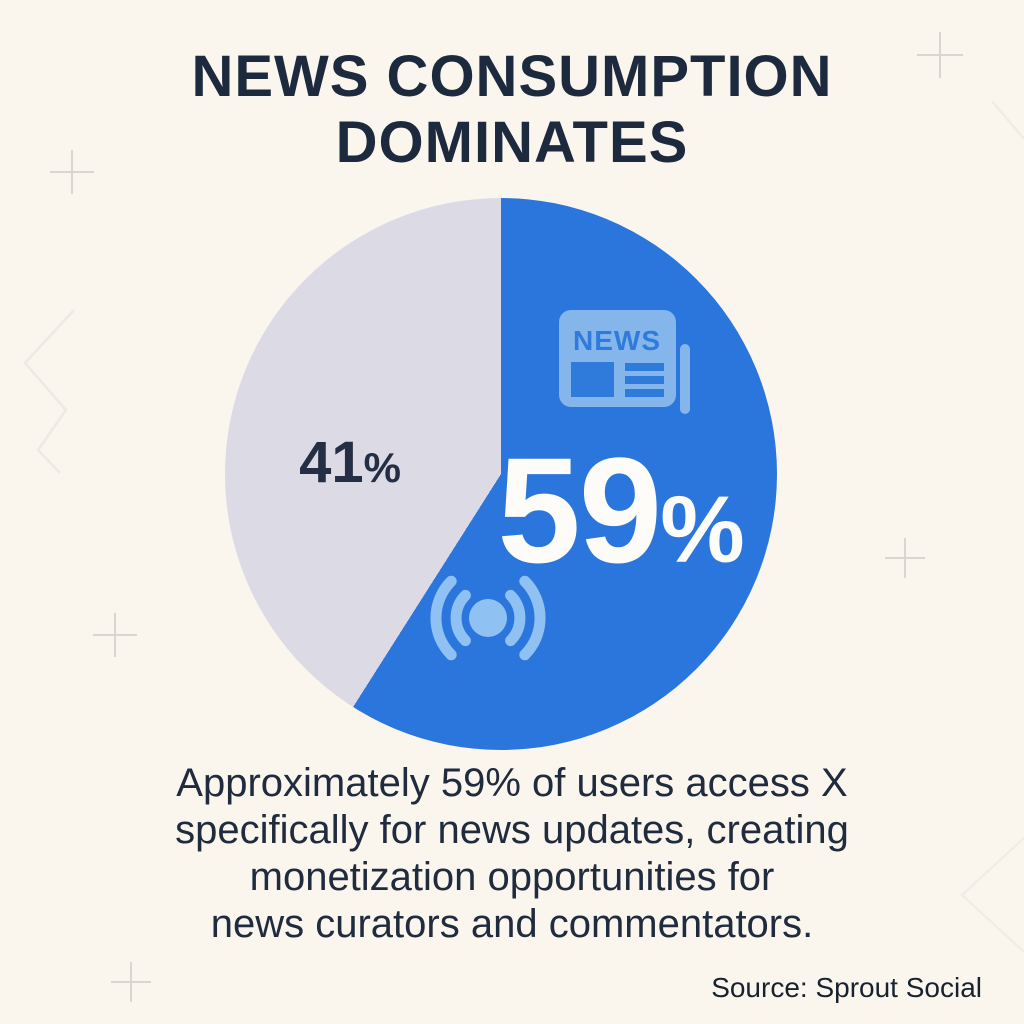 The image size is (1024, 1024). What do you see at coordinates (617, 340) in the screenshot?
I see `newspaper-headline-text: NEWS` at bounding box center [617, 340].